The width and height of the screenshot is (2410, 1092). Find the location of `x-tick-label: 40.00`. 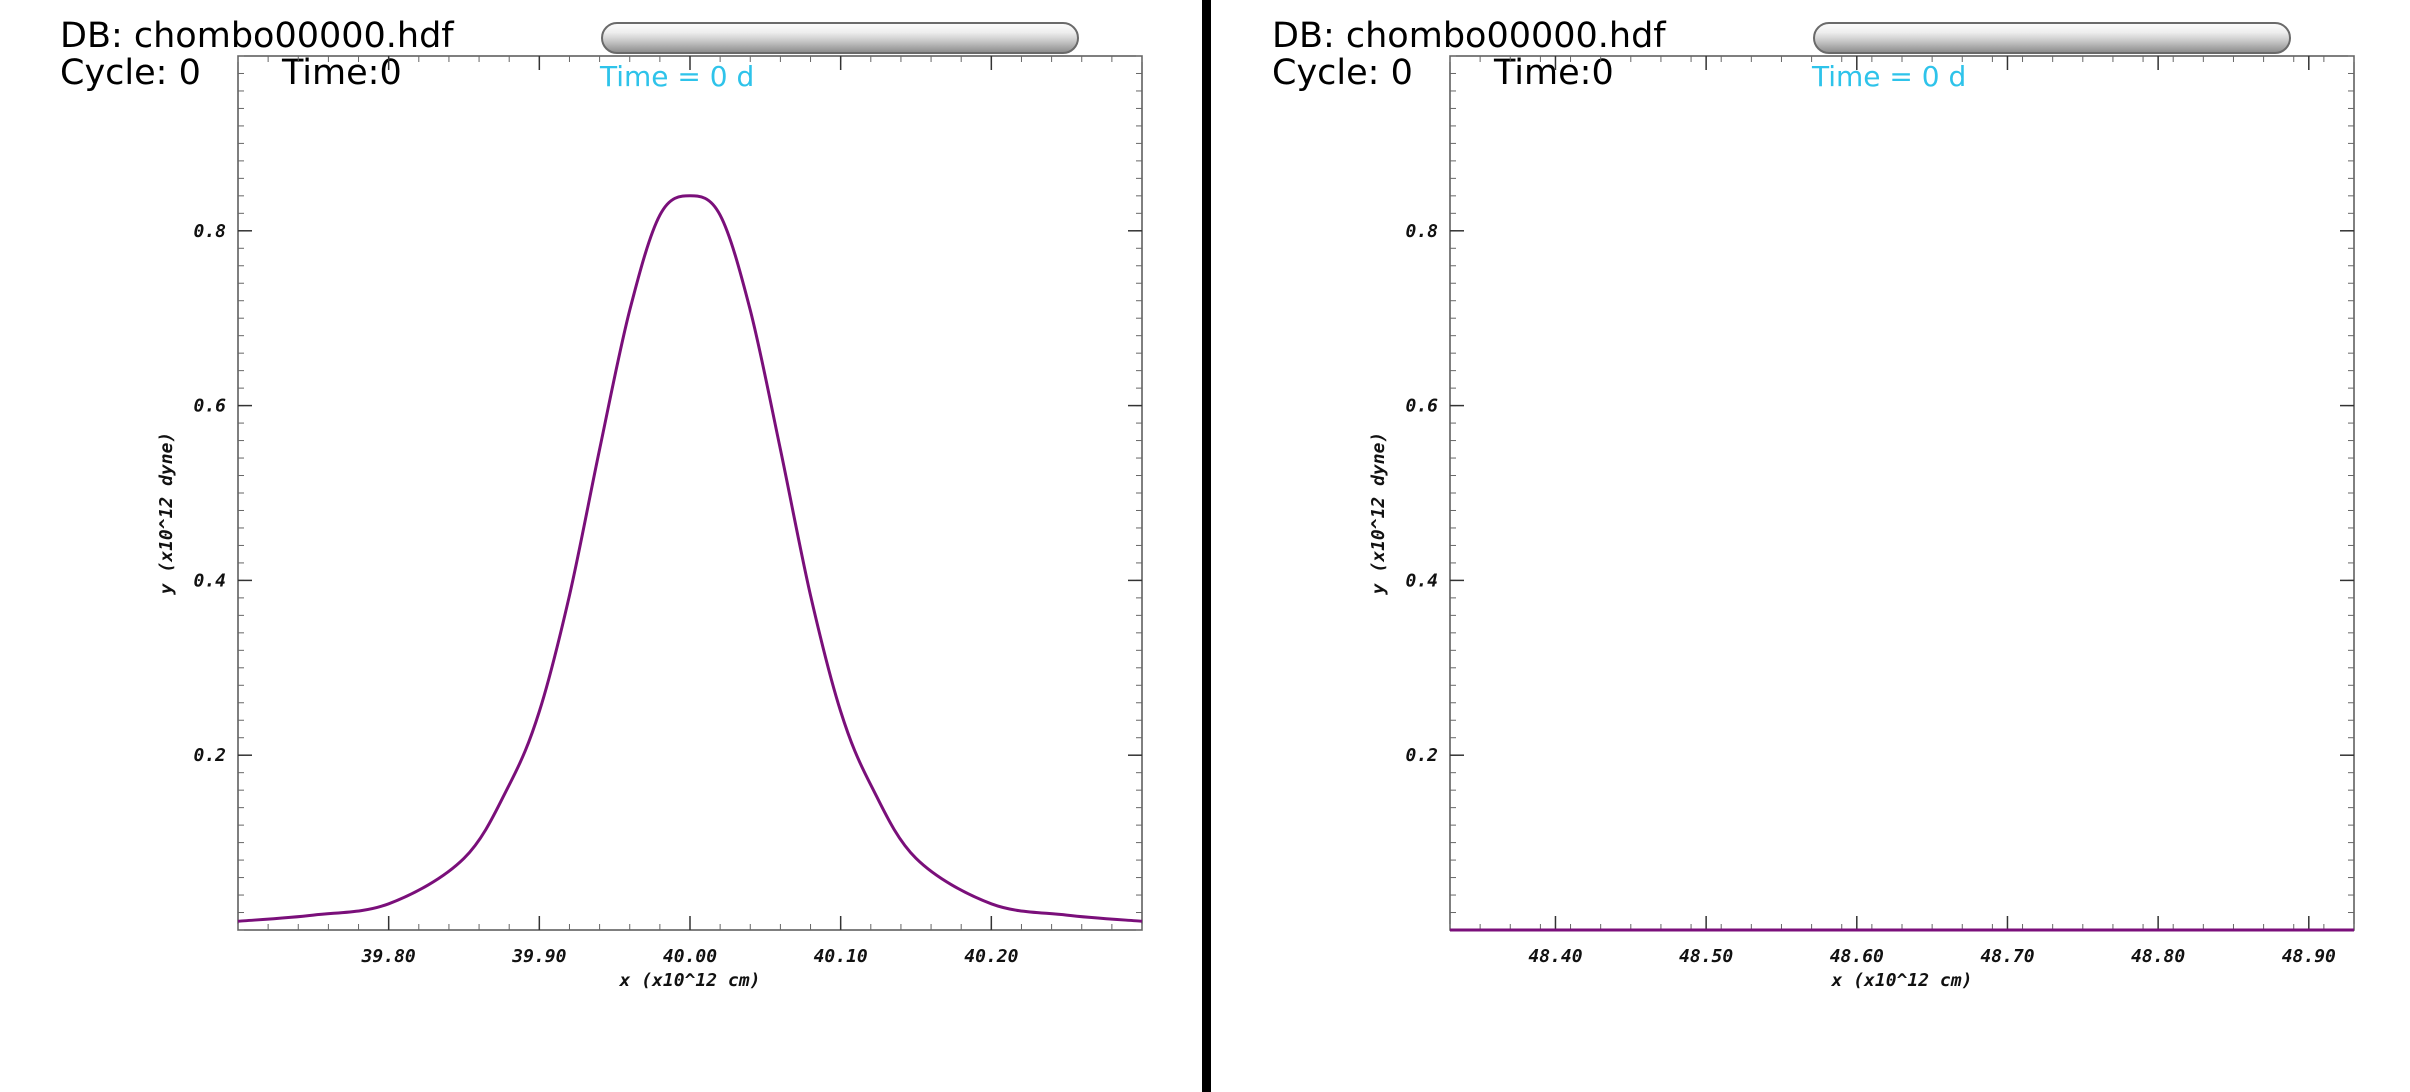

x-tick-label: 40.00 is located at coordinates (690, 956).